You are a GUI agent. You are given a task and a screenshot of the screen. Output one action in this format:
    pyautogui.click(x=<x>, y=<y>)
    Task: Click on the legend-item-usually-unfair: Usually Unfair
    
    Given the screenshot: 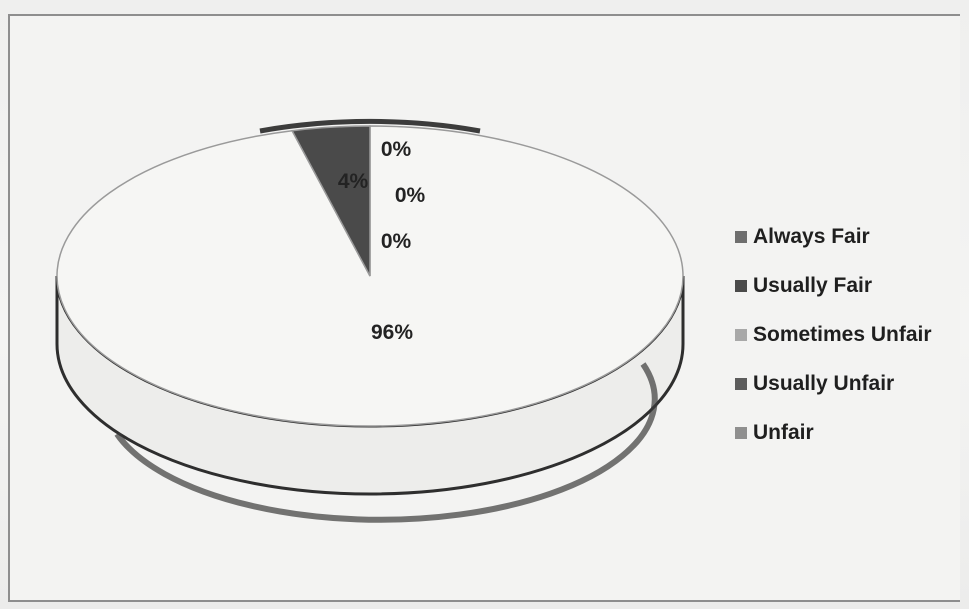 What is the action you would take?
    pyautogui.click(x=850, y=383)
    